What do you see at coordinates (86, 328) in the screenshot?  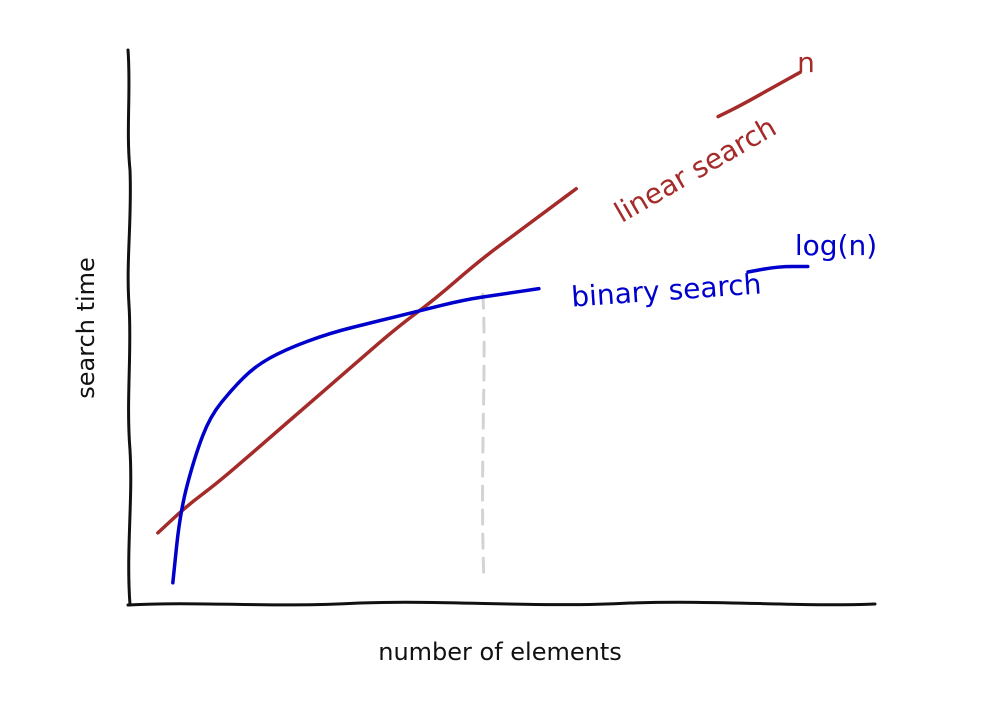 I see `y-axis-label: search time` at bounding box center [86, 328].